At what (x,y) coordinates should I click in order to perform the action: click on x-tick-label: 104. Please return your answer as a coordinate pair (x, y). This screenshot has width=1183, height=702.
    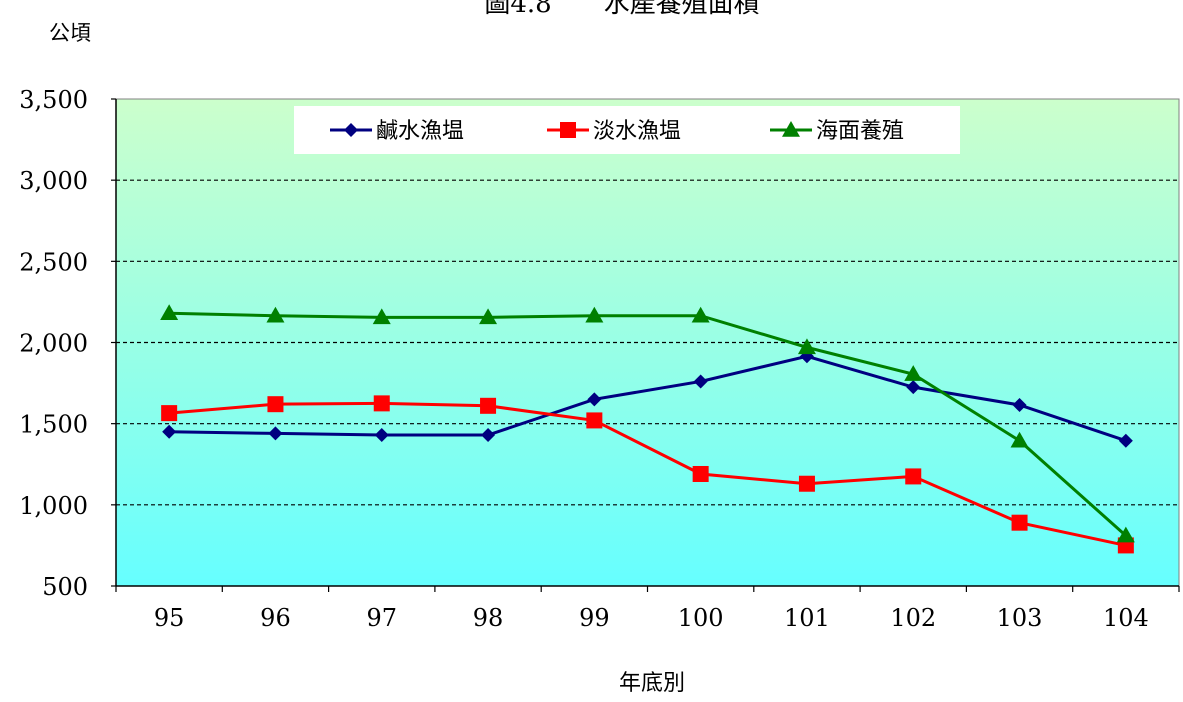
    Looking at the image, I should click on (1126, 618).